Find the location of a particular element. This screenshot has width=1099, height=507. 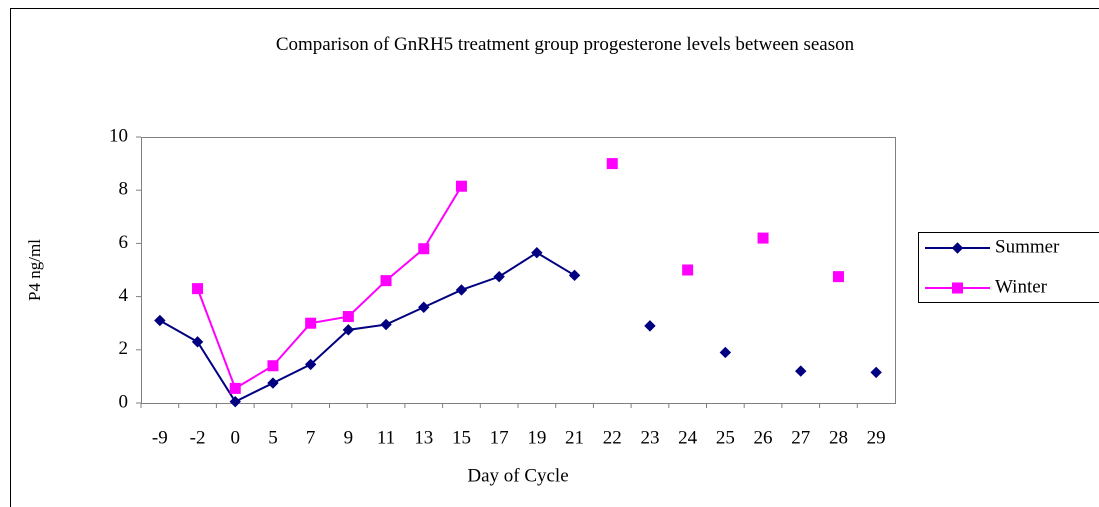

x-tick-label: 13 is located at coordinates (423, 437).